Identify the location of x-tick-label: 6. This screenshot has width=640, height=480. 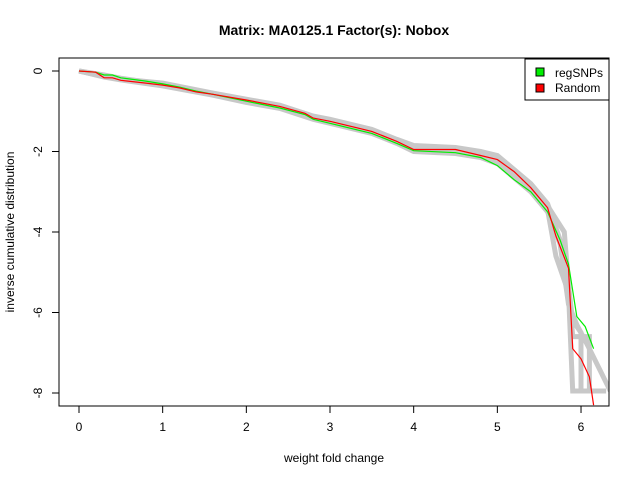
(581, 427).